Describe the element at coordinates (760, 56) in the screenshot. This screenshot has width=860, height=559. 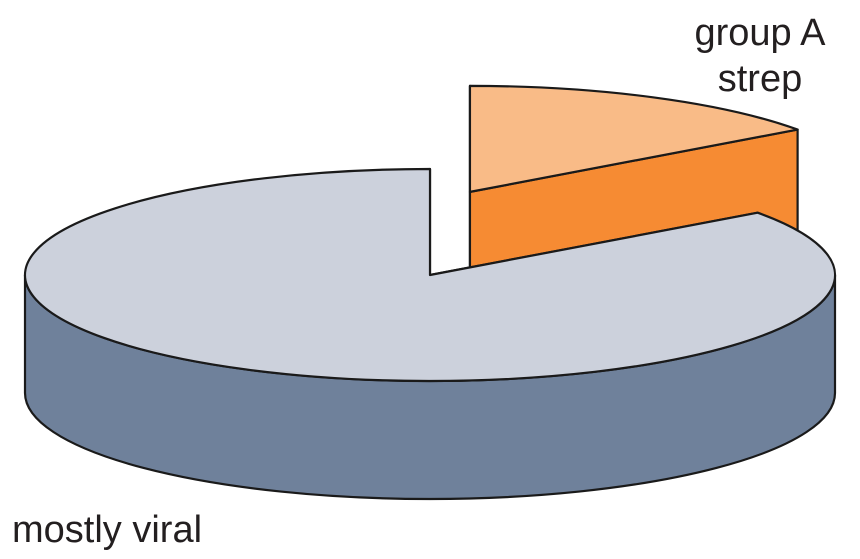
I see `slice-label-group-a-strep: group A strep` at that location.